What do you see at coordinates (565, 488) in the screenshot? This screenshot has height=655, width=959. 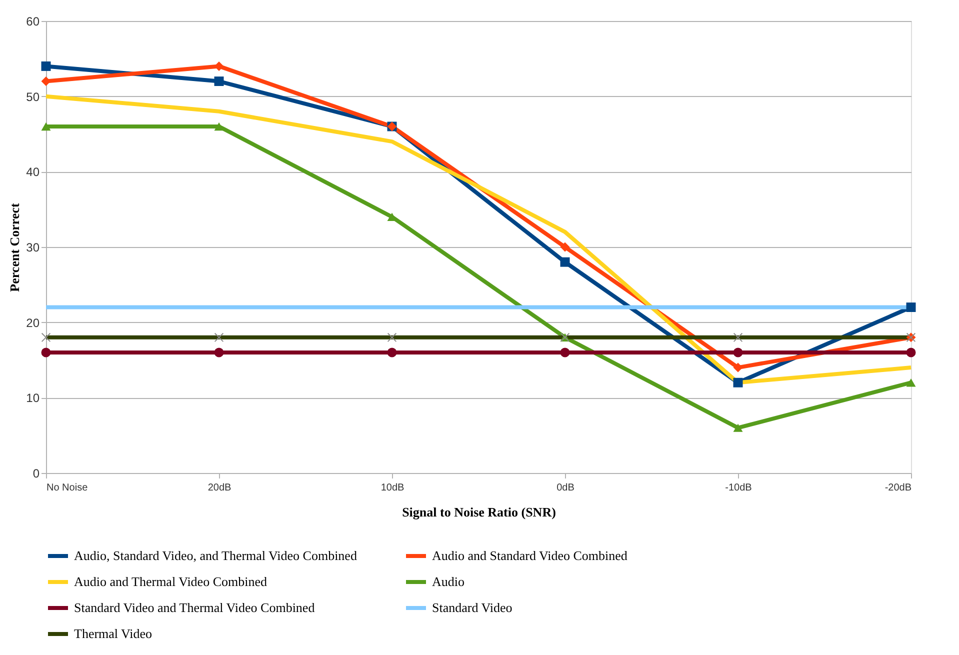 I see `x-tick-label: 0dB` at bounding box center [565, 488].